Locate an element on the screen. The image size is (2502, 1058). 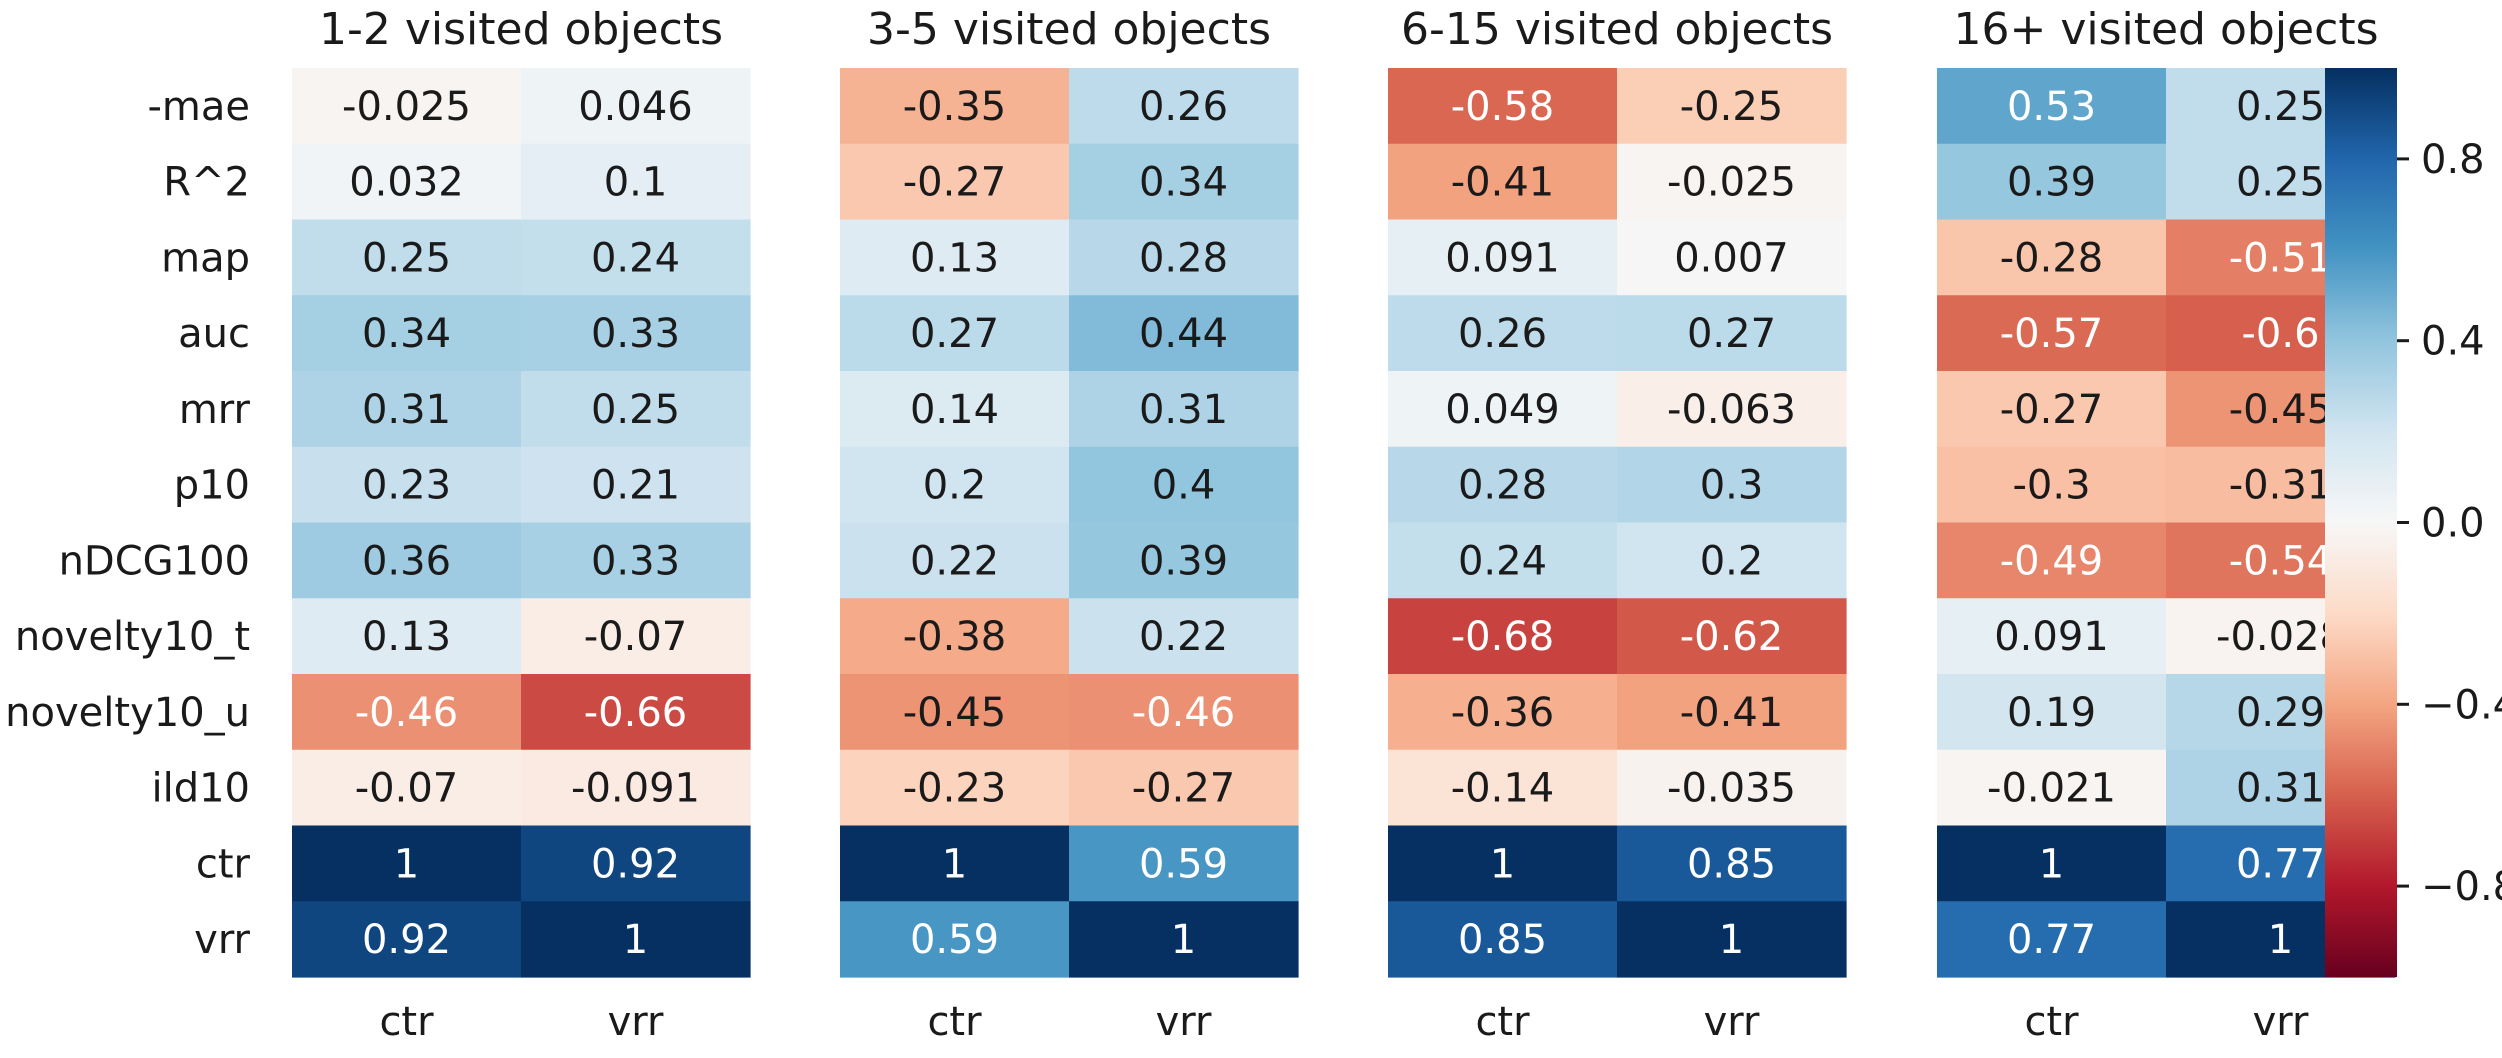
row-tick-label: vrr is located at coordinates (222, 940).